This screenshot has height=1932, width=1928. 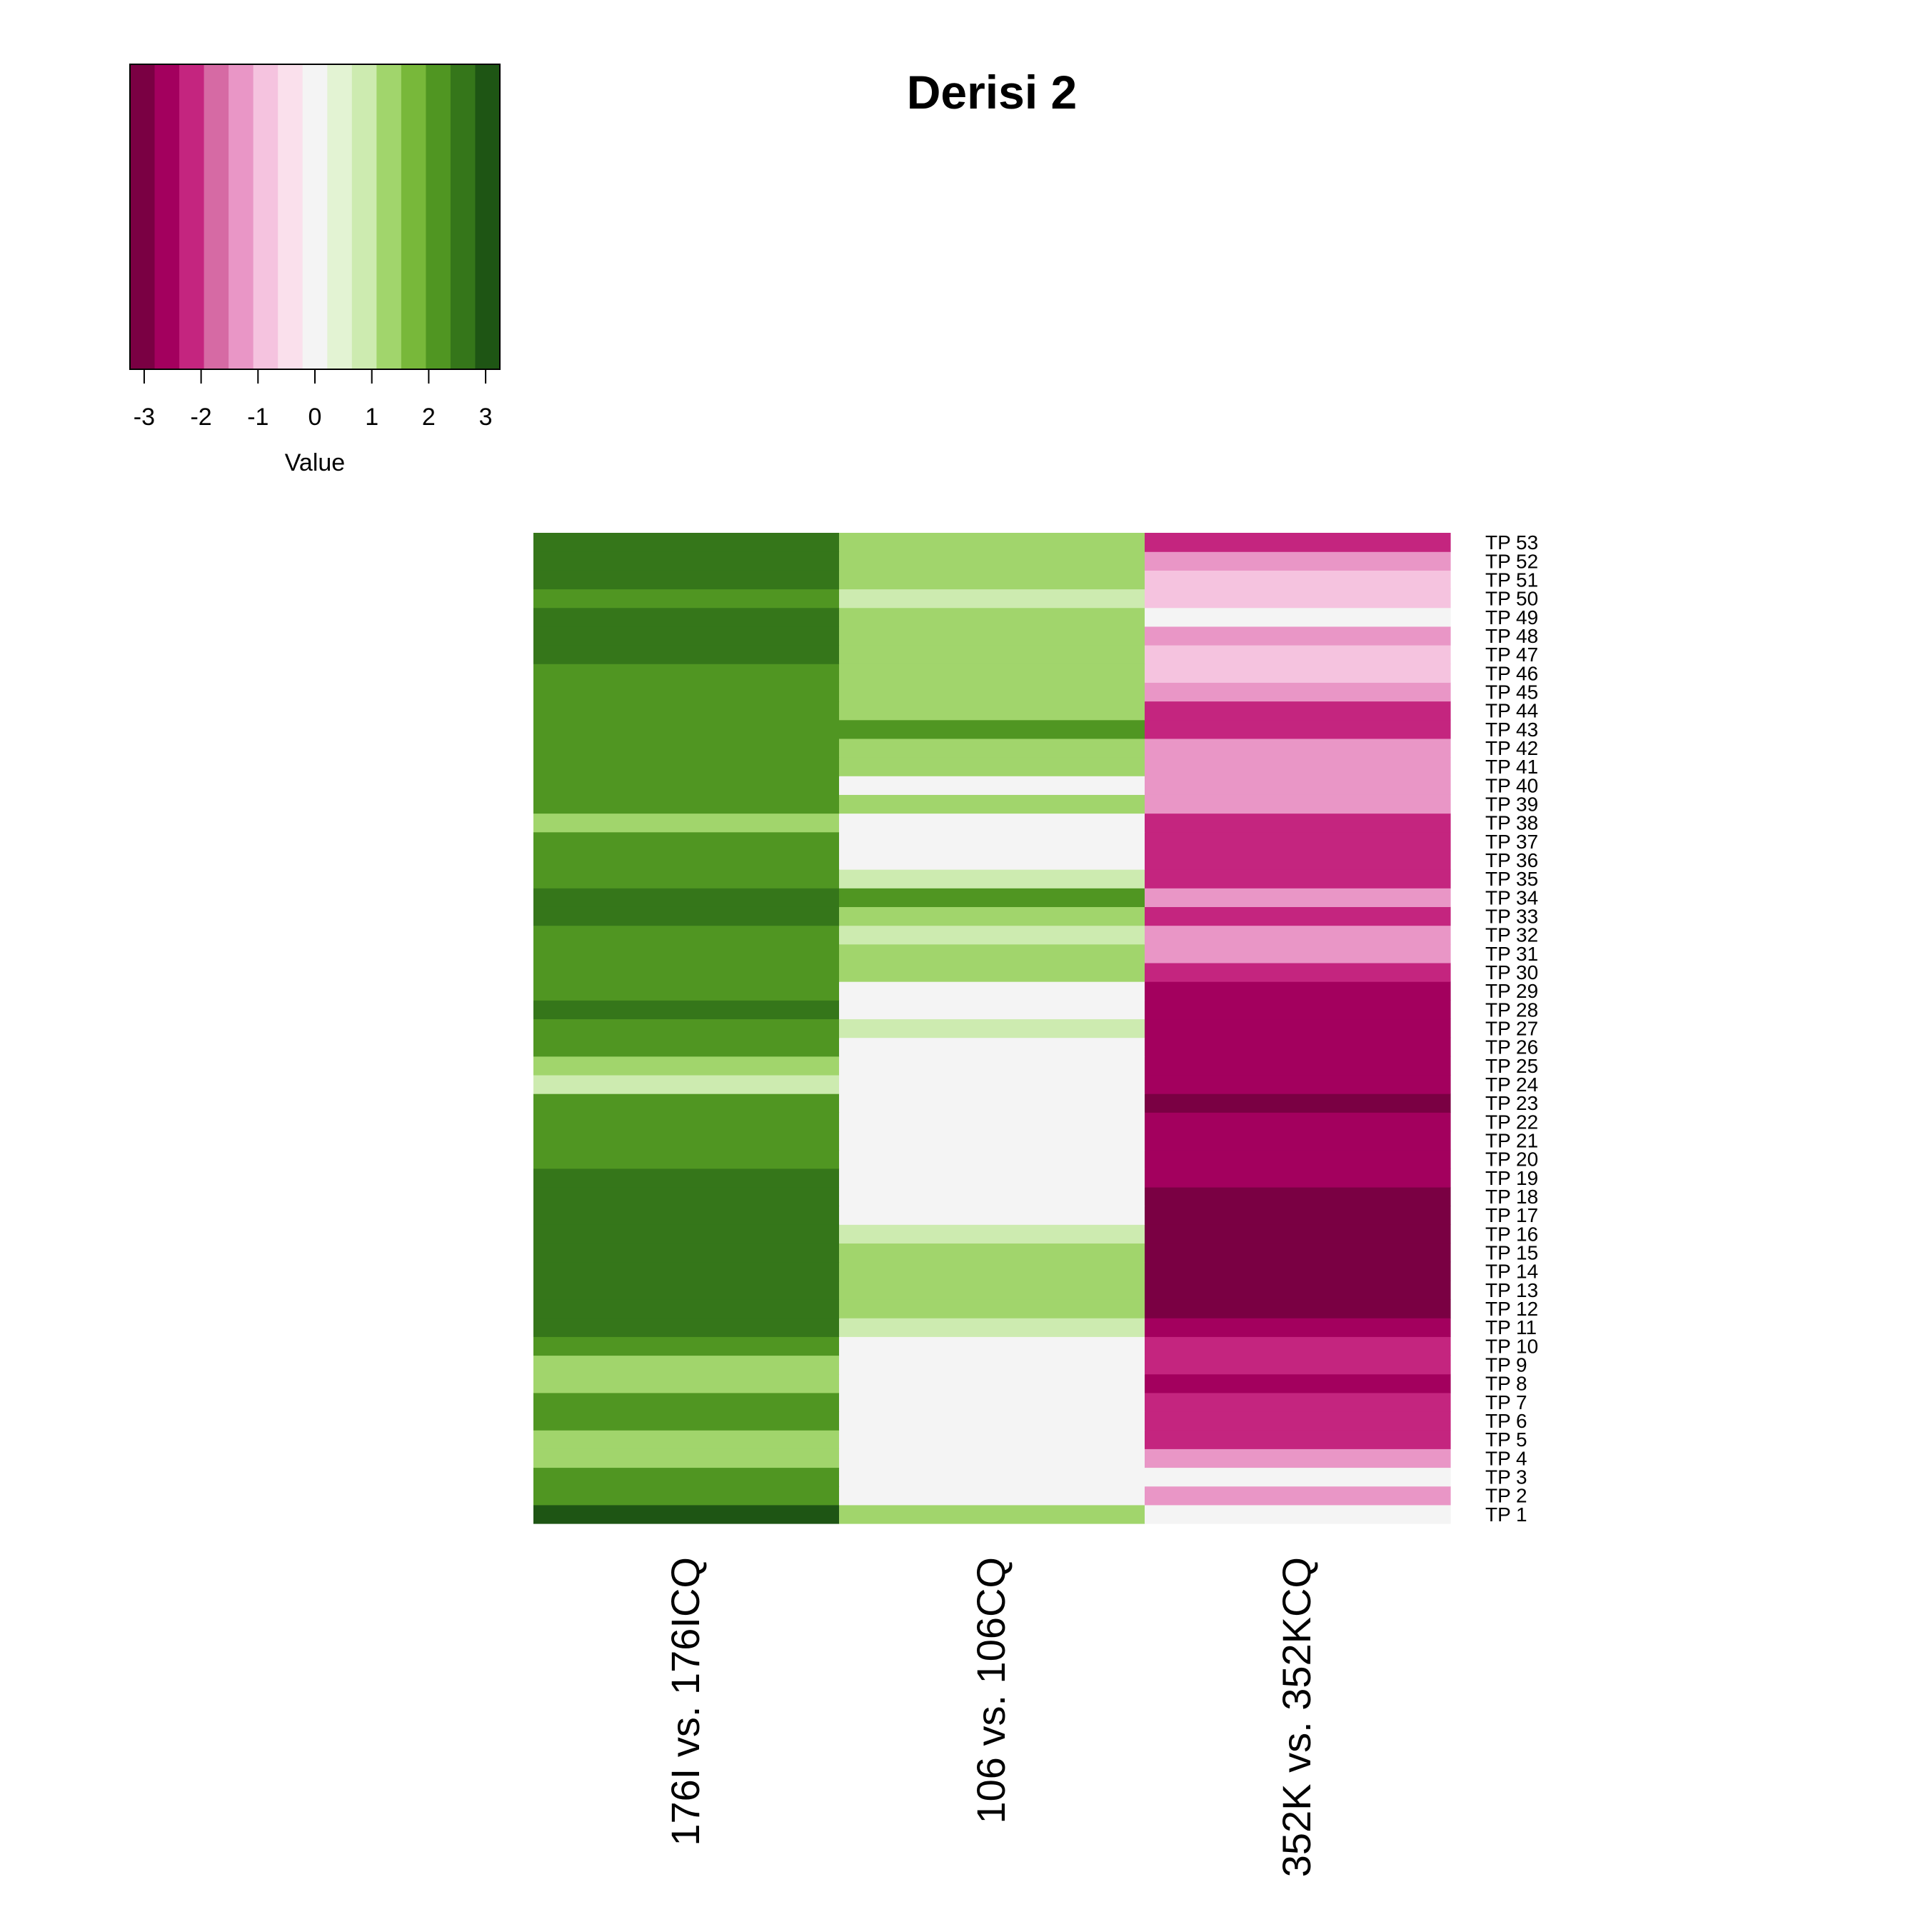 What do you see at coordinates (1511, 561) in the screenshot?
I see `row-label: TP 52` at bounding box center [1511, 561].